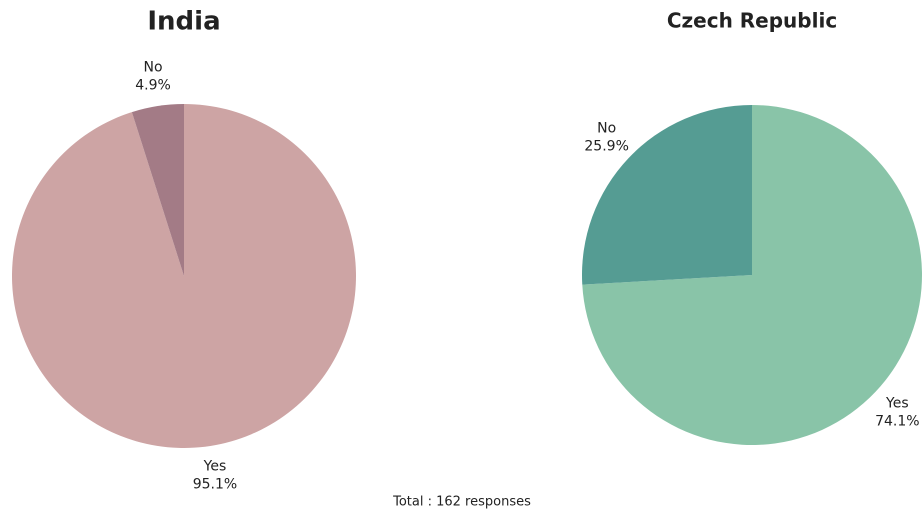  I want to click on chart-title: Czech Republic, so click(752, 21).